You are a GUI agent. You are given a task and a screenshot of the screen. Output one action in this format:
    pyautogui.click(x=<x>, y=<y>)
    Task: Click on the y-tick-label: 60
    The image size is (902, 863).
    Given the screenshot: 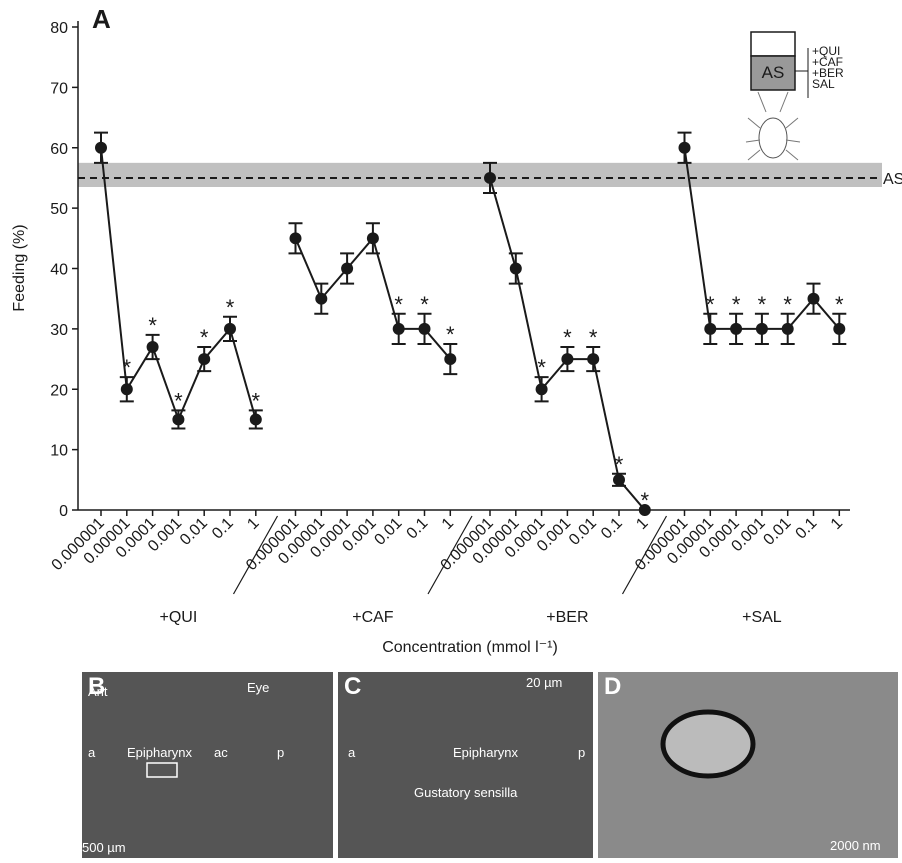 What is the action you would take?
    pyautogui.click(x=59, y=149)
    